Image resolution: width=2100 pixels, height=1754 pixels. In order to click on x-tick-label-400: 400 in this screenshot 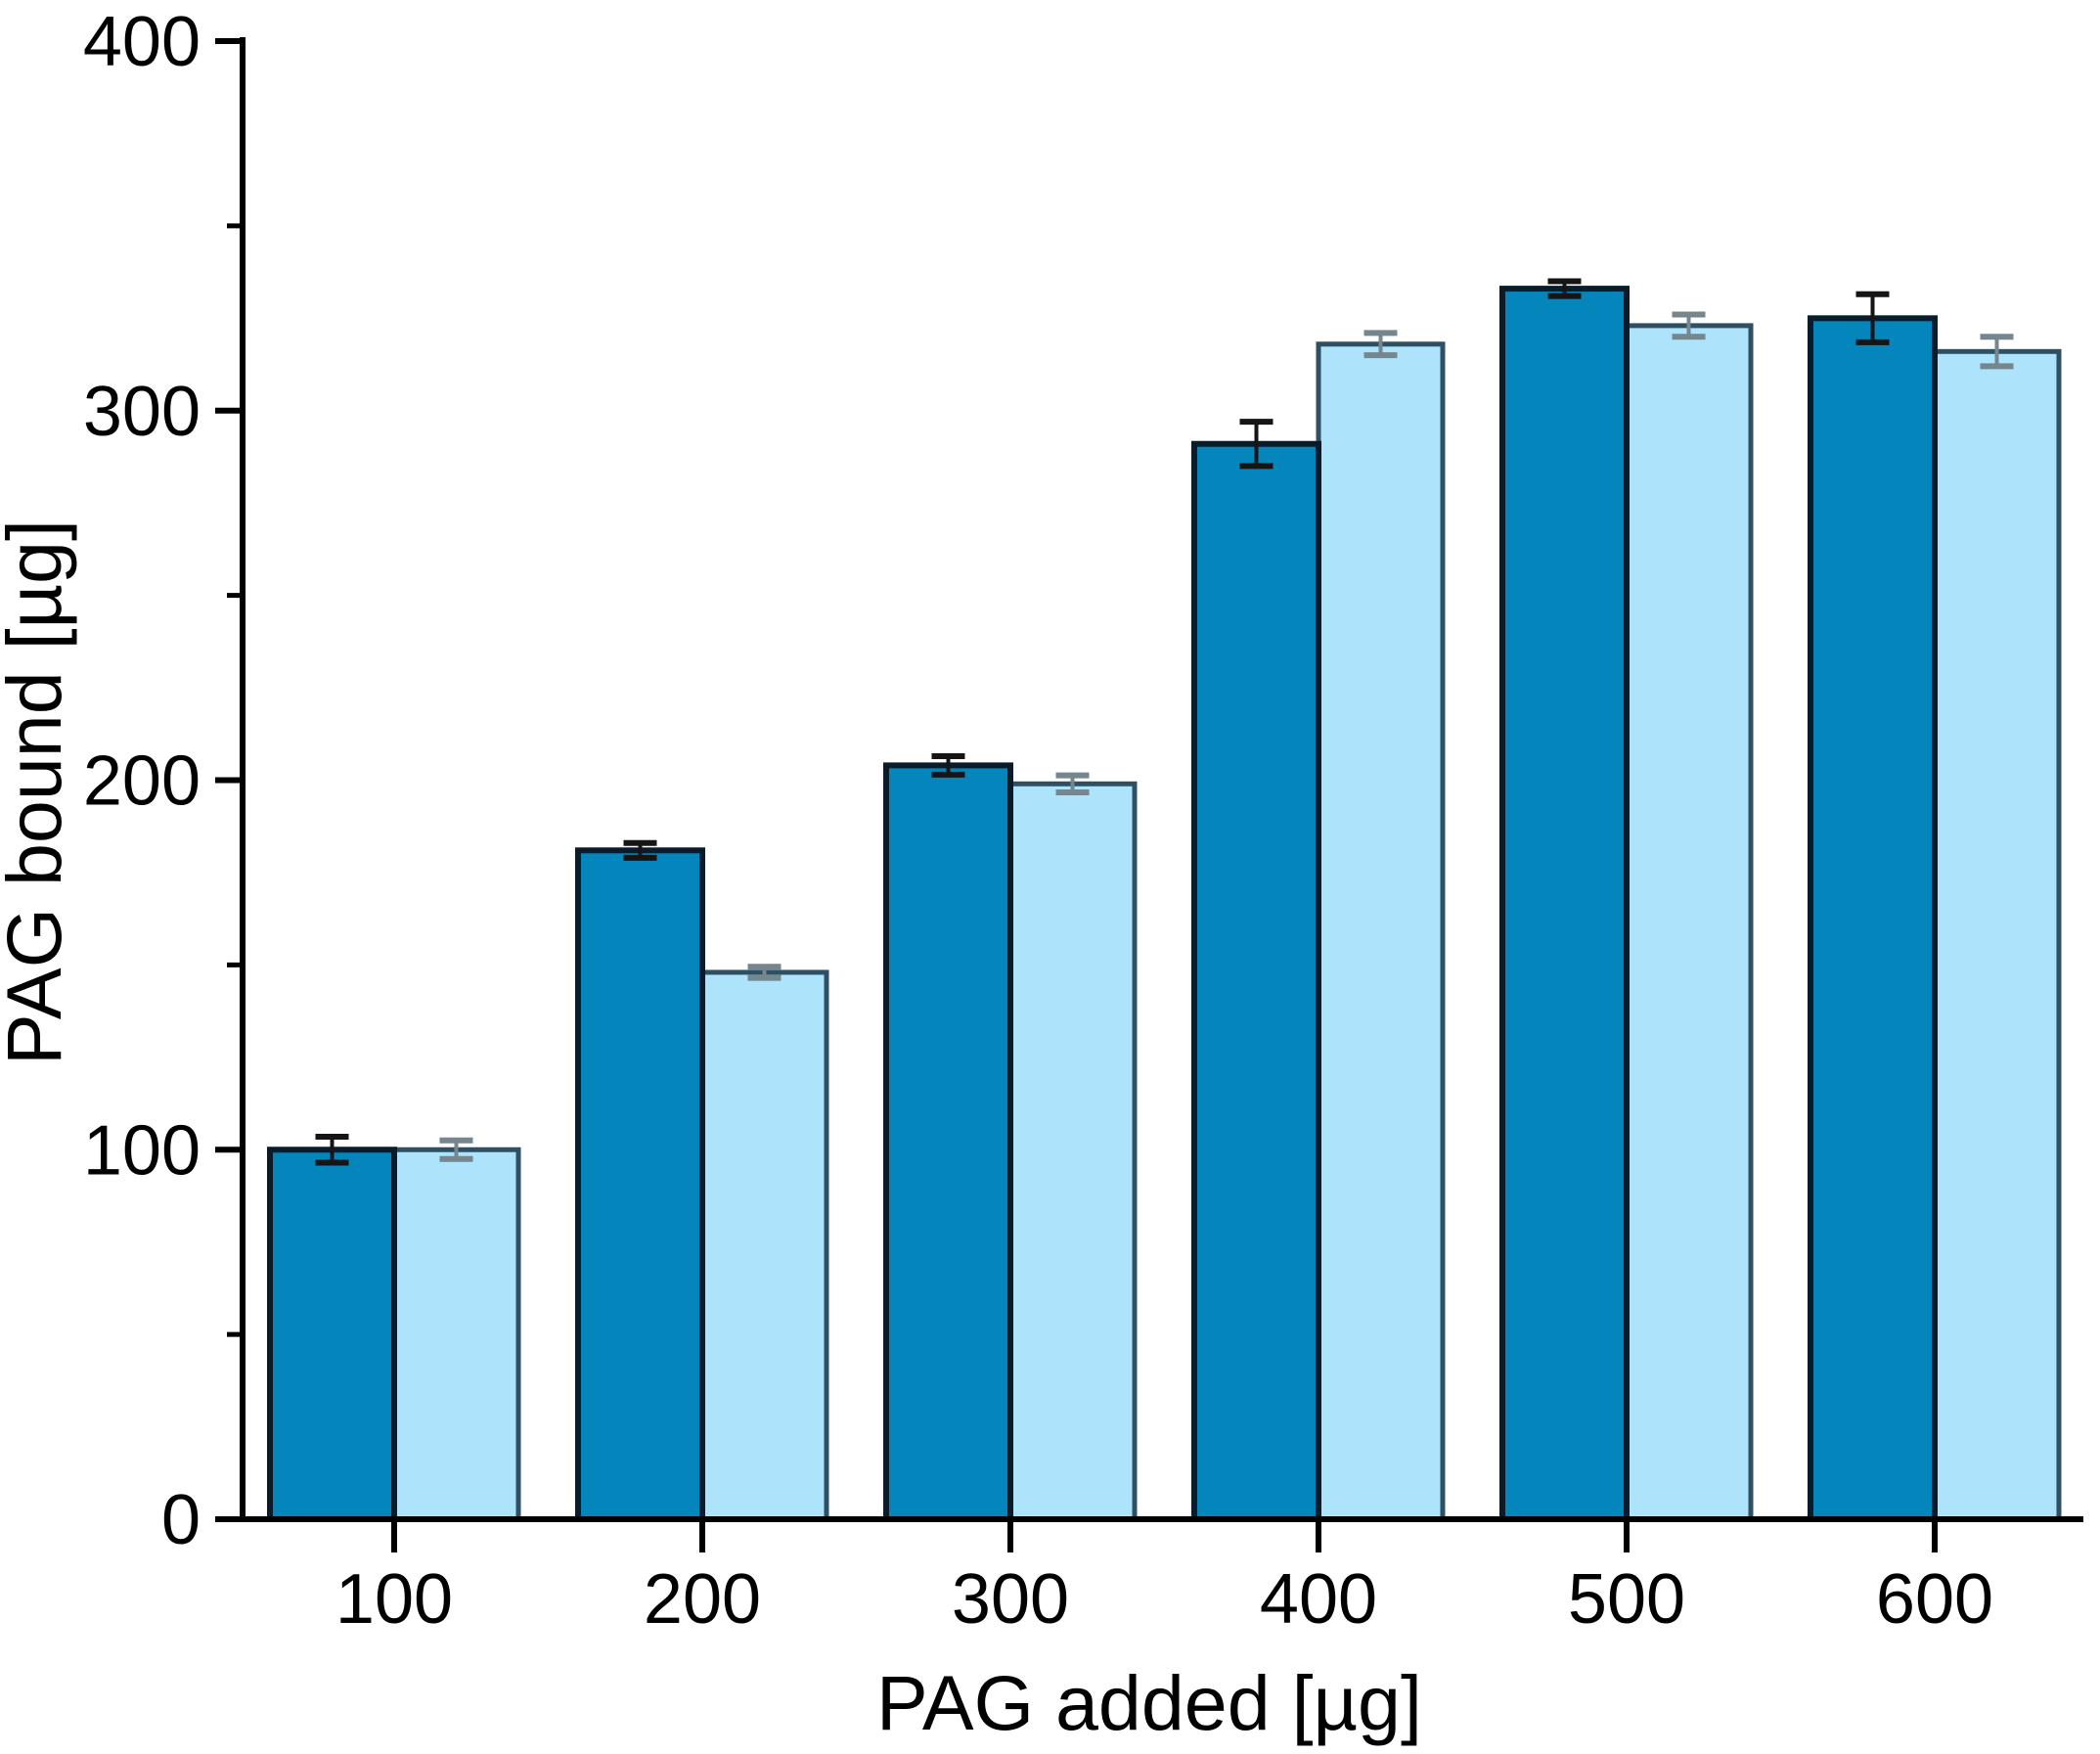, I will do `click(1318, 1599)`.